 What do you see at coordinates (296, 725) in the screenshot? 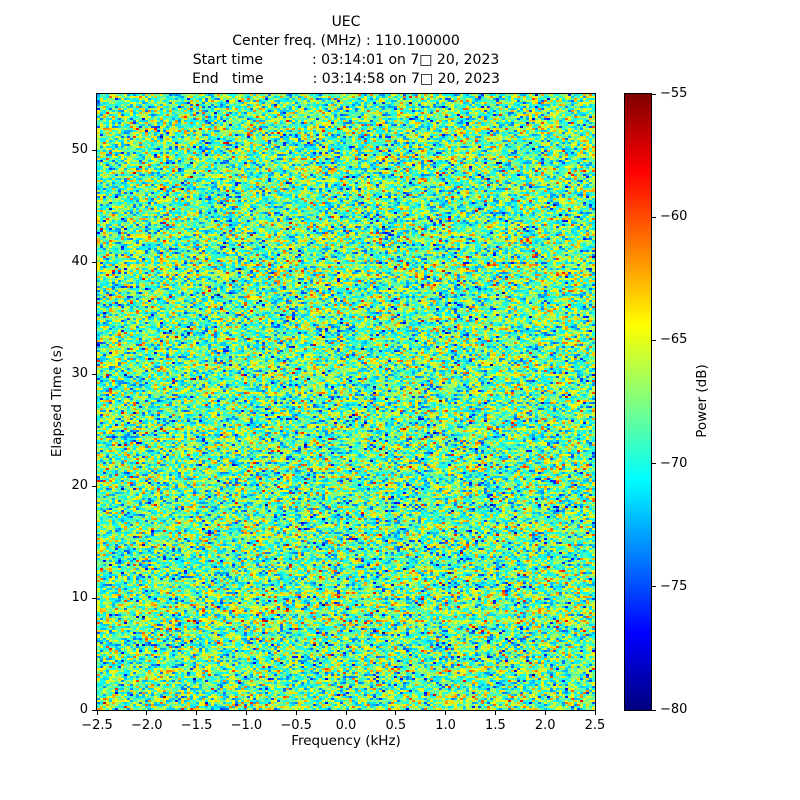
I see `x-tick-label: −0.5` at bounding box center [296, 725].